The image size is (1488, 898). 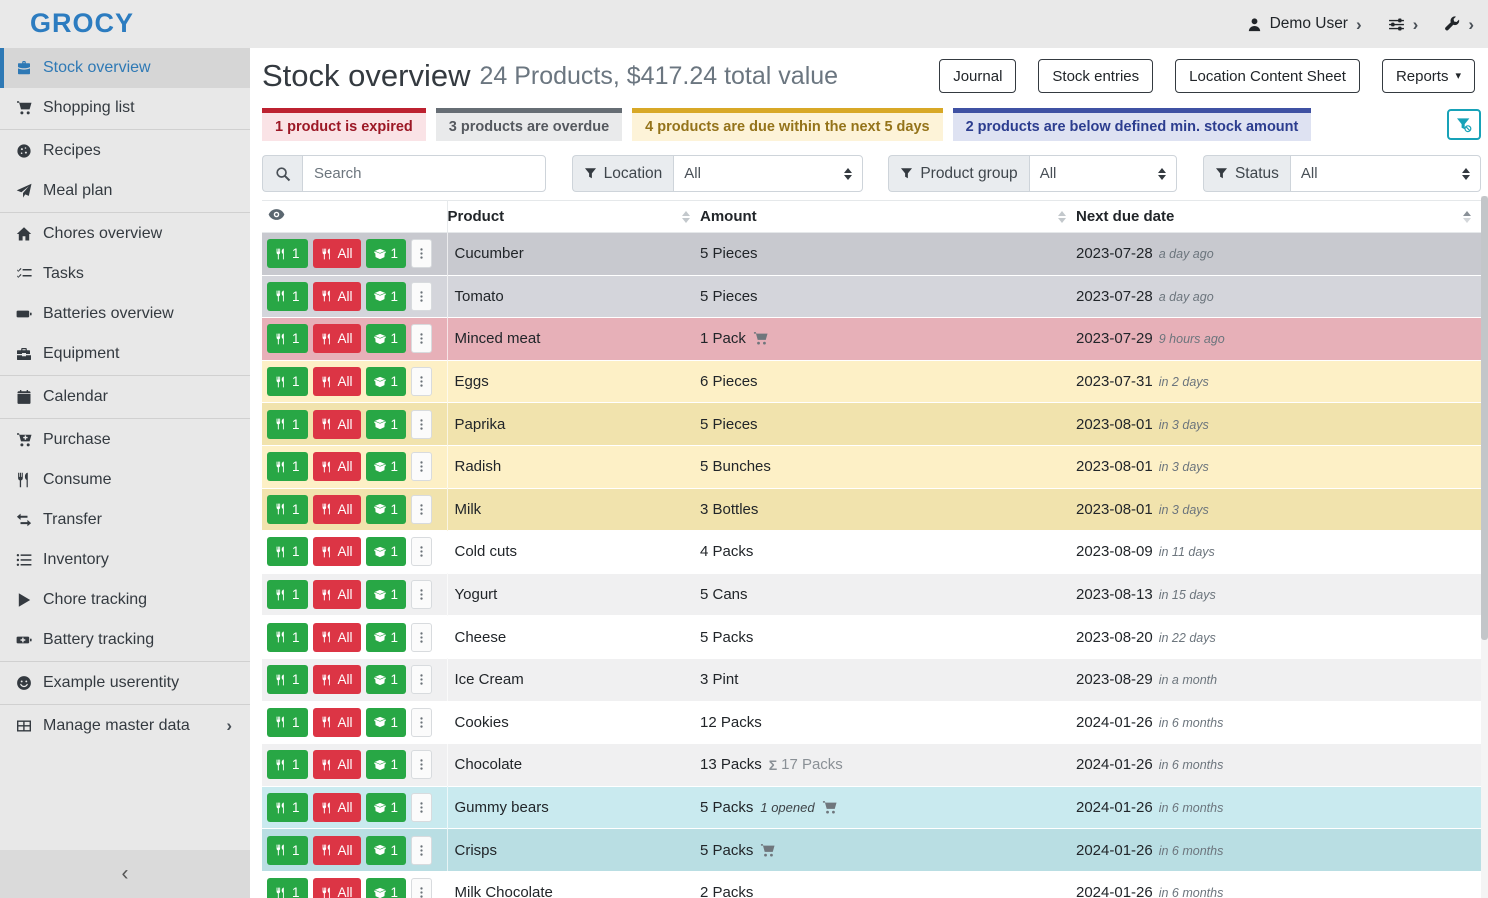 I want to click on sidebar-item-inventory: Inventory, so click(x=125, y=560).